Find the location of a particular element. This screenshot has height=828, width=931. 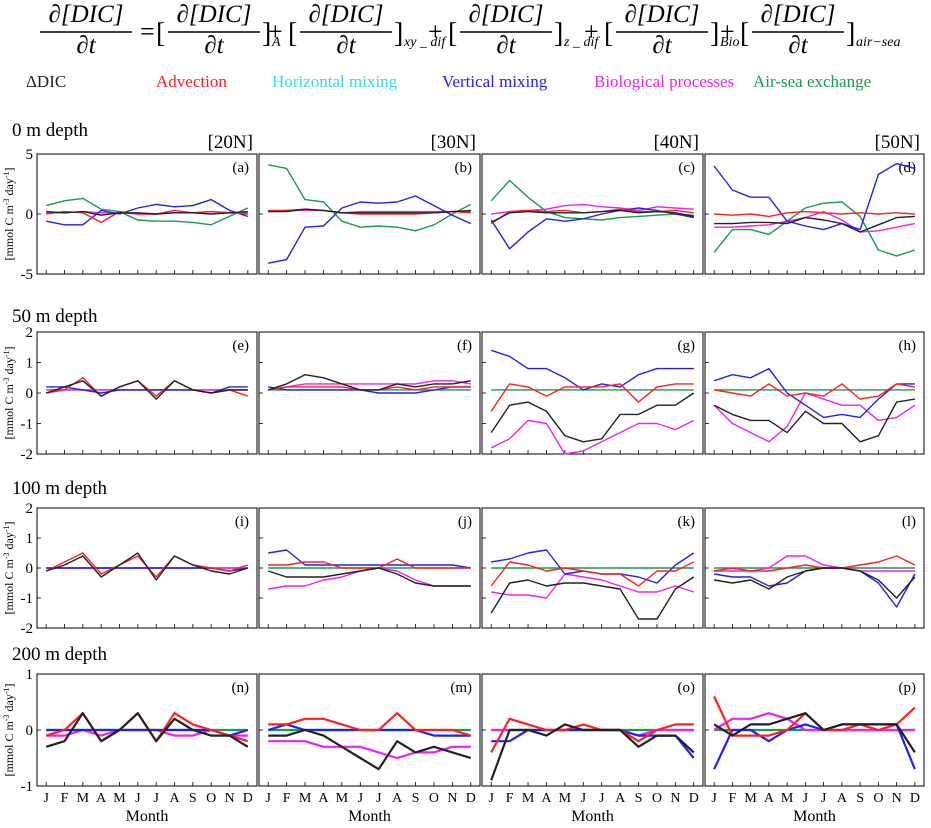

panel-k: (k) is located at coordinates (592, 568).